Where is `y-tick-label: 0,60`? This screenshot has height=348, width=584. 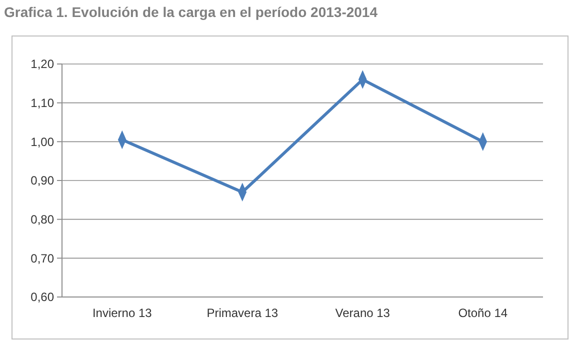
y-tick-label: 0,60 is located at coordinates (42, 297).